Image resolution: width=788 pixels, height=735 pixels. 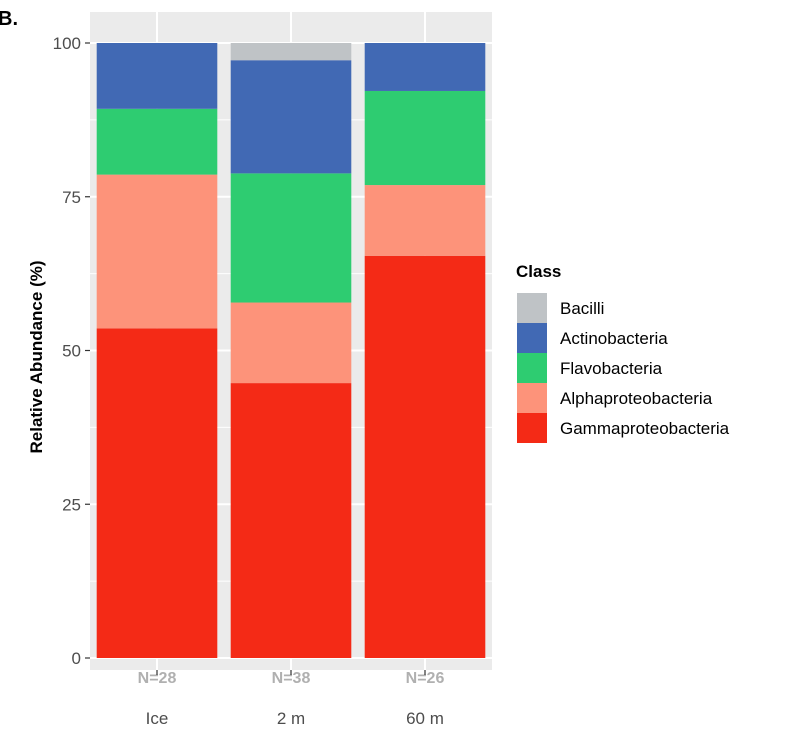 What do you see at coordinates (291, 520) in the screenshot?
I see `bar-segment-gammaproteobacteria-2m` at bounding box center [291, 520].